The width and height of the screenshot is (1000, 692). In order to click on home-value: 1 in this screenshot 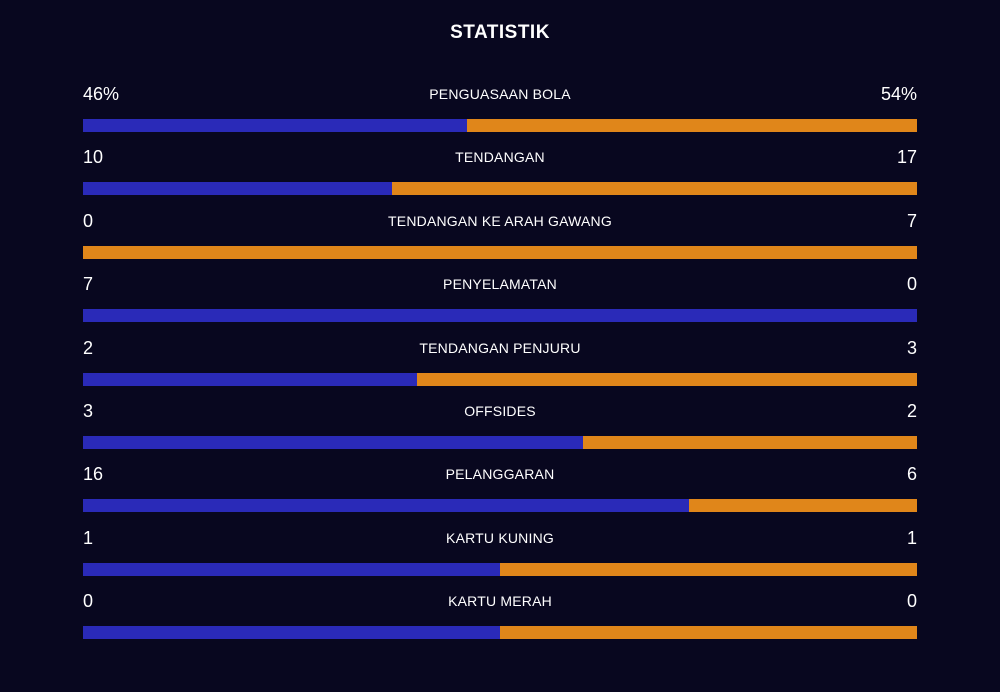, I will do `click(88, 537)`.